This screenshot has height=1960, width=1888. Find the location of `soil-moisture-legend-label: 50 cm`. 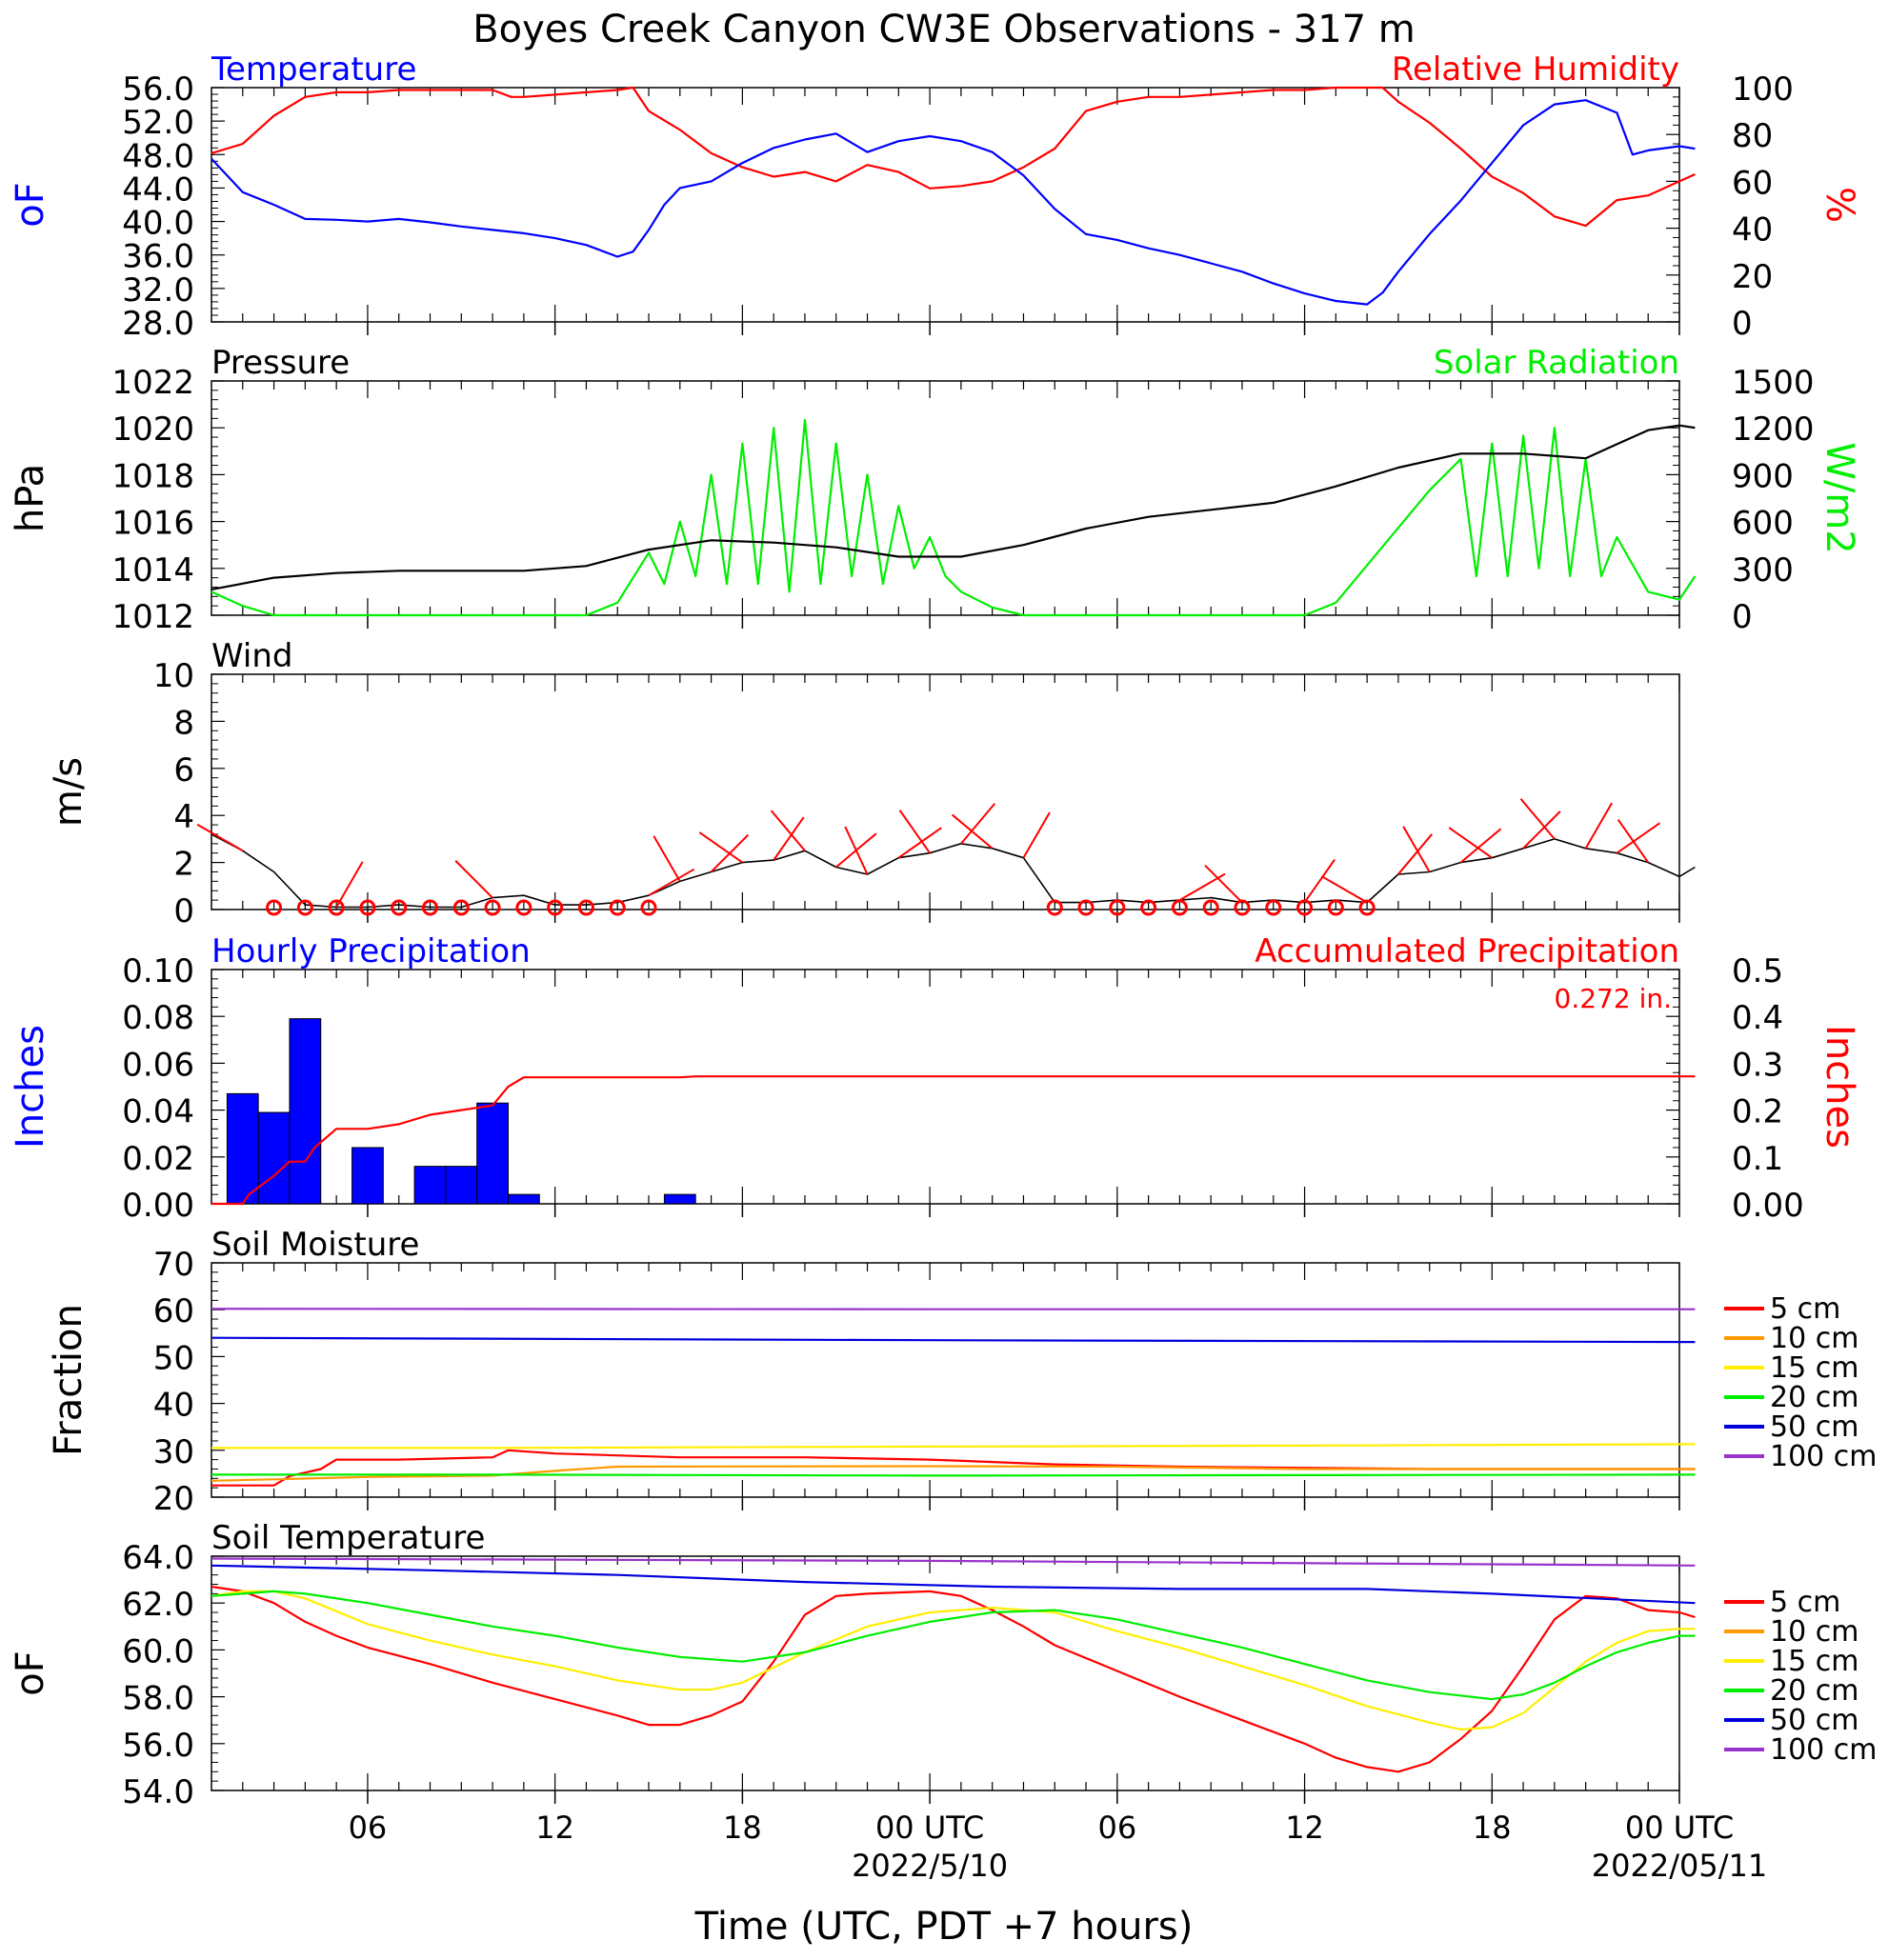

soil-moisture-legend-label: 50 cm is located at coordinates (1814, 1427).